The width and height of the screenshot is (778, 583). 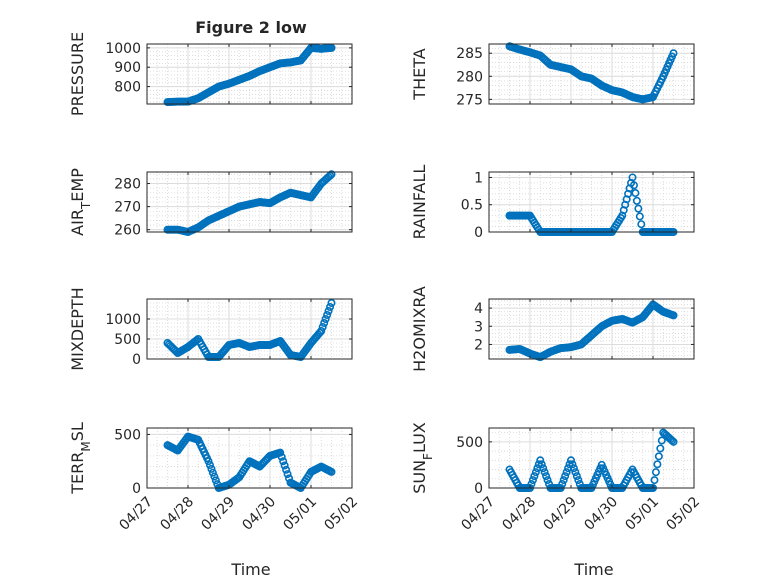 I want to click on y-tick-label: 260, so click(x=127, y=231).